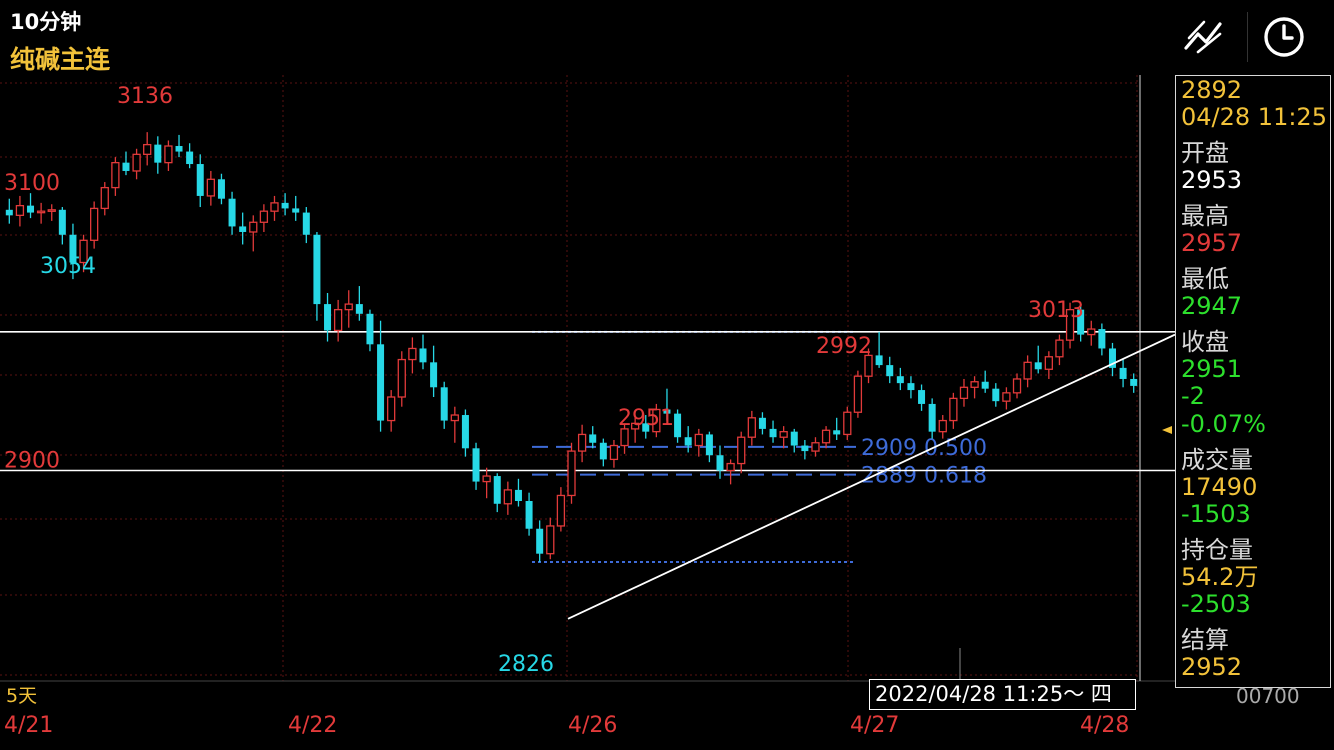 The width and height of the screenshot is (1334, 750). What do you see at coordinates (22, 696) in the screenshot?
I see `period-range-label: 5天` at bounding box center [22, 696].